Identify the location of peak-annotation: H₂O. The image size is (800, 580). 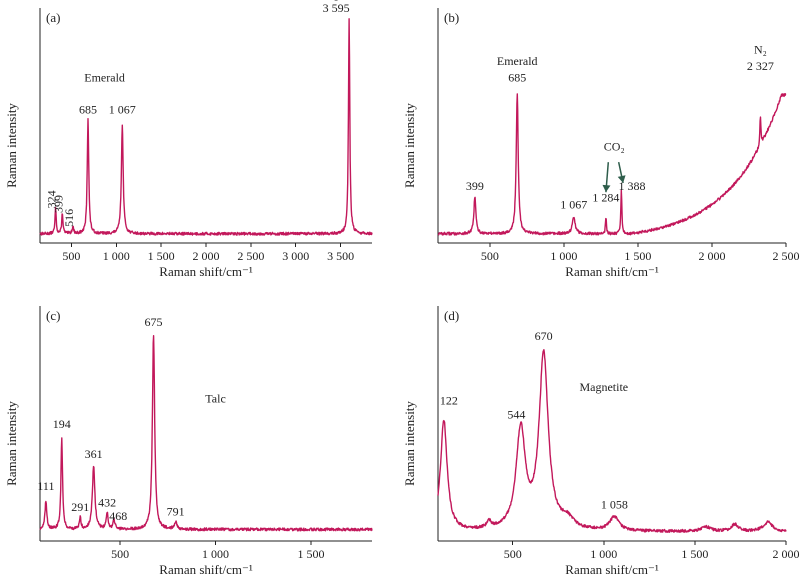
(336, 0).